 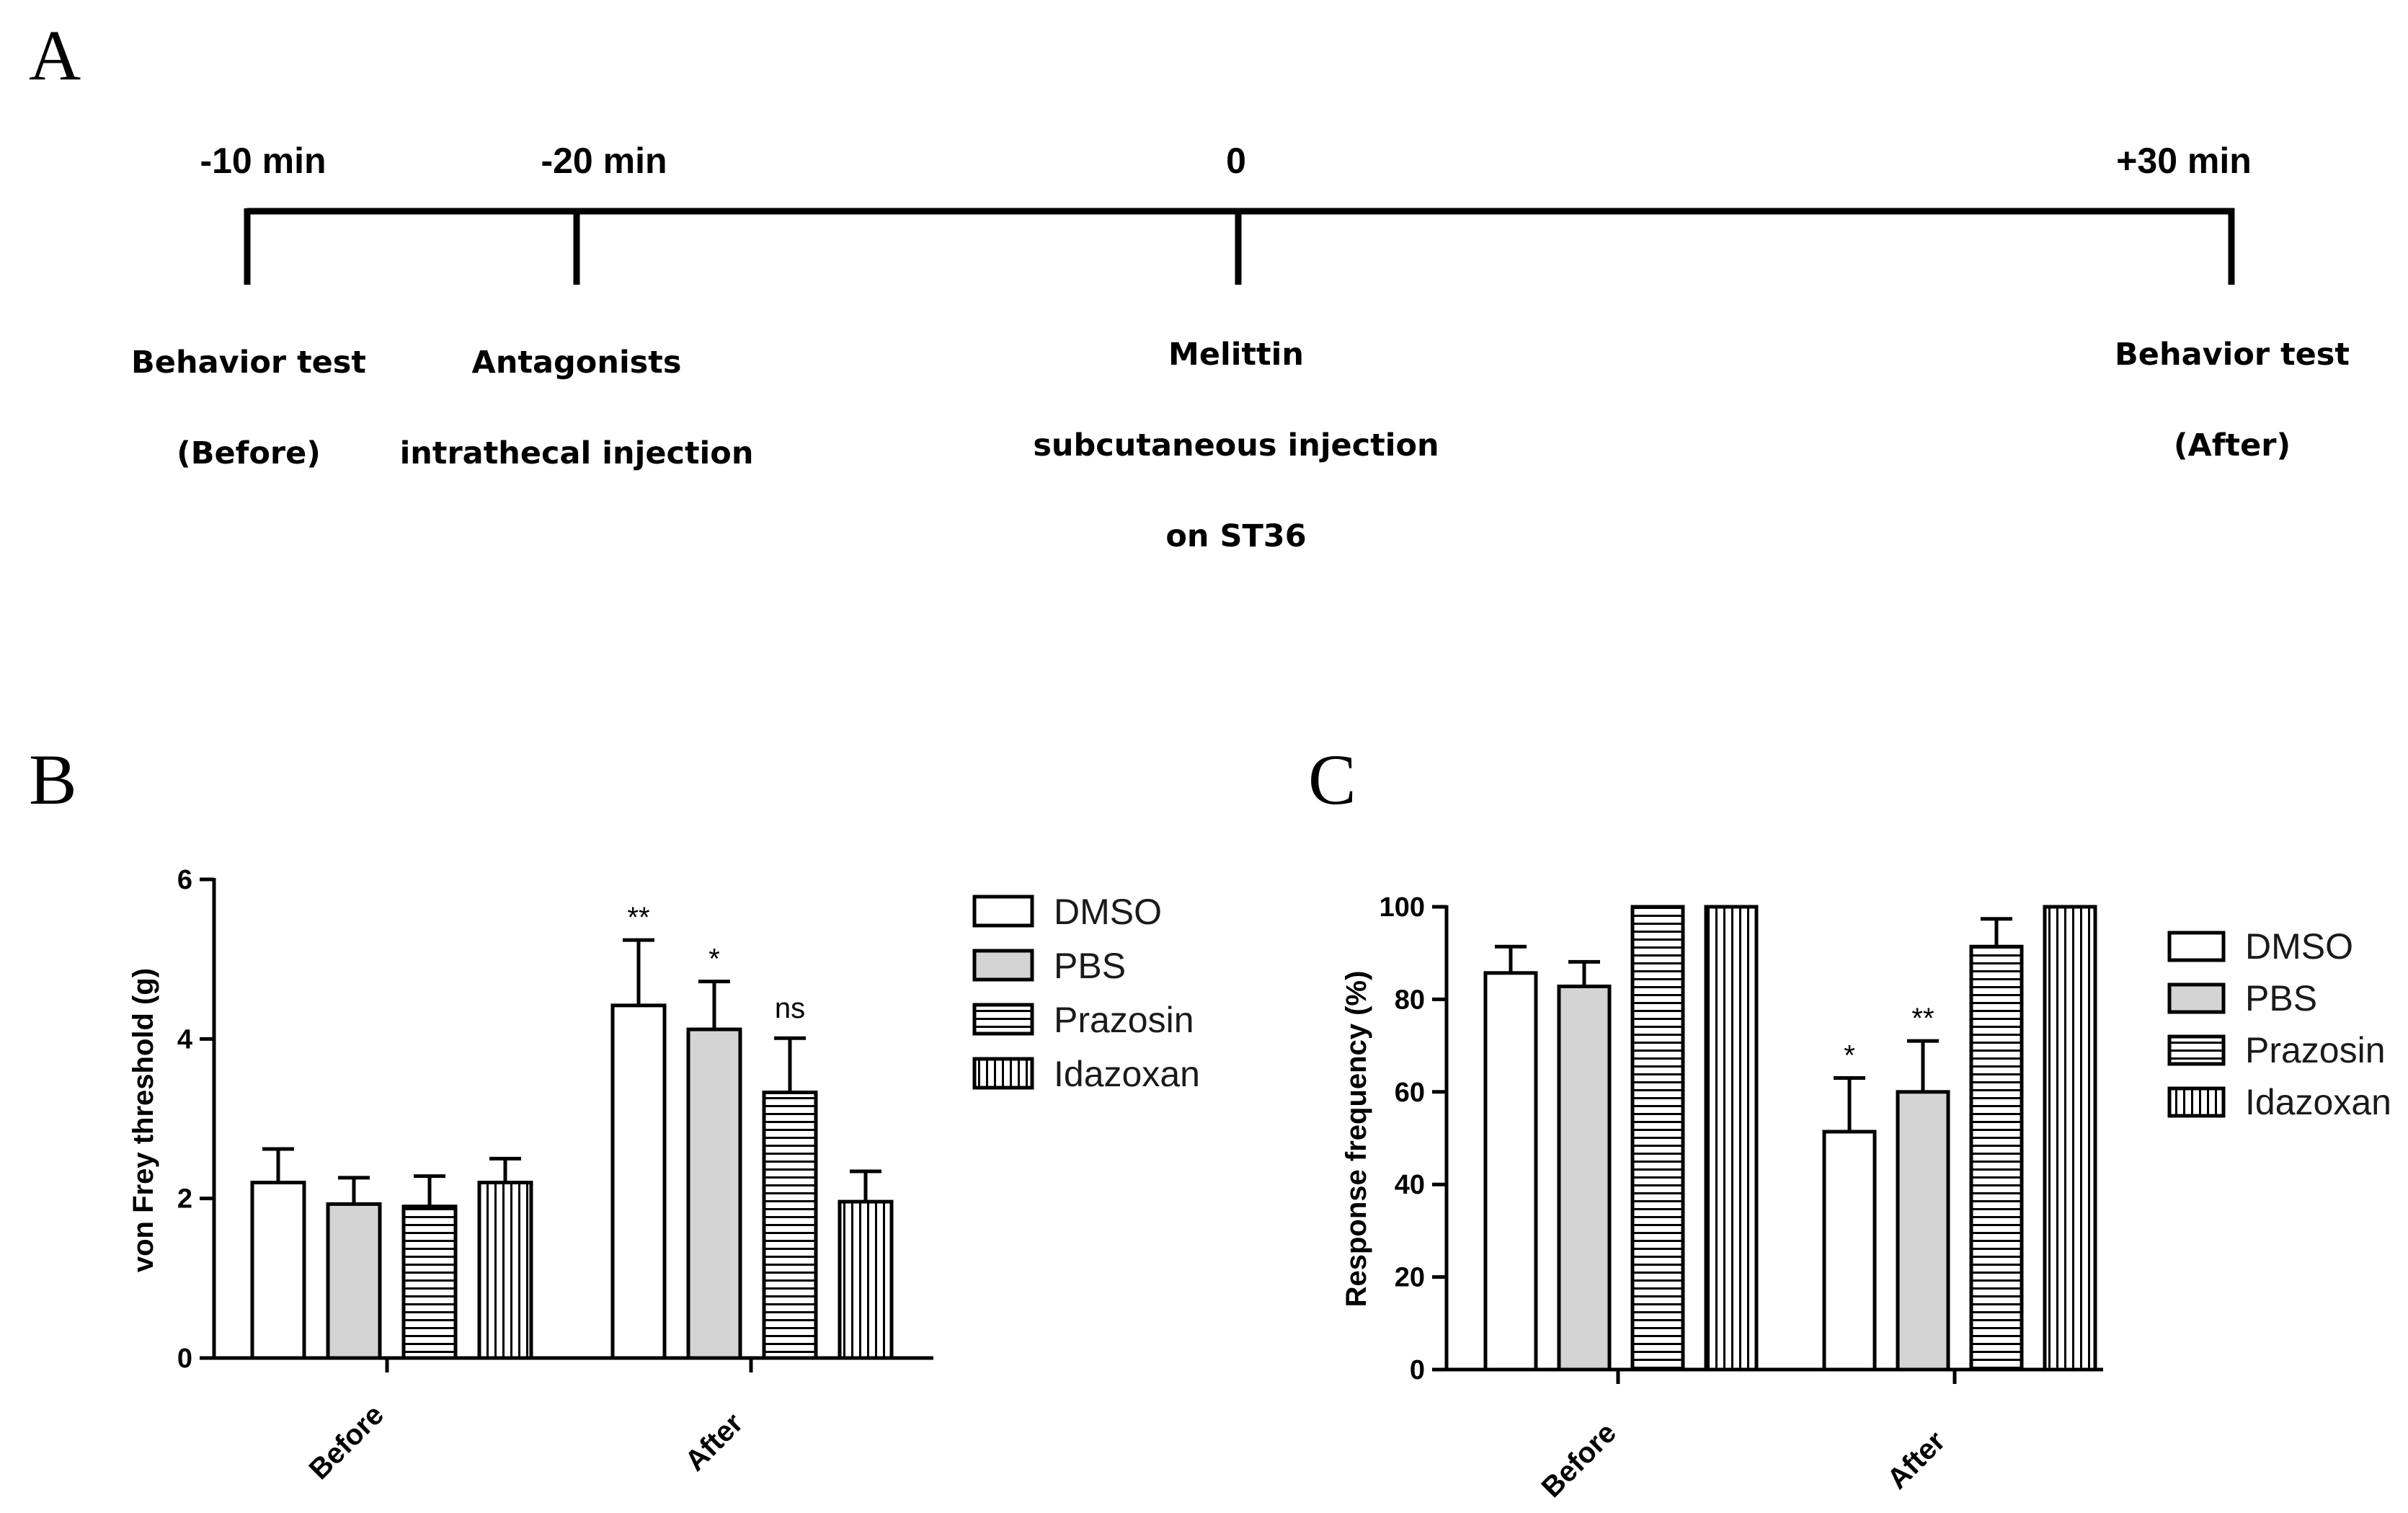 I want to click on timeline-label-2-line-2: intrathecal injection, so click(x=577, y=453).